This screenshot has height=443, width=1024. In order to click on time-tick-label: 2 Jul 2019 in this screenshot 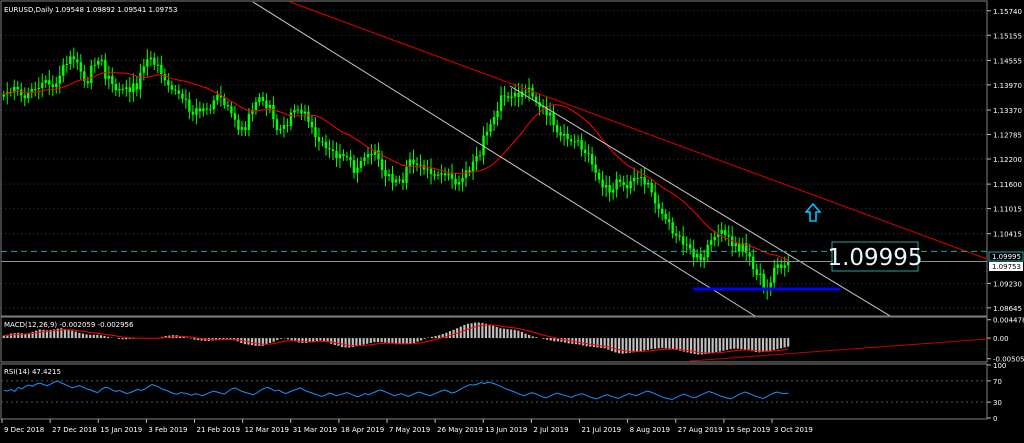, I will do `click(550, 430)`.